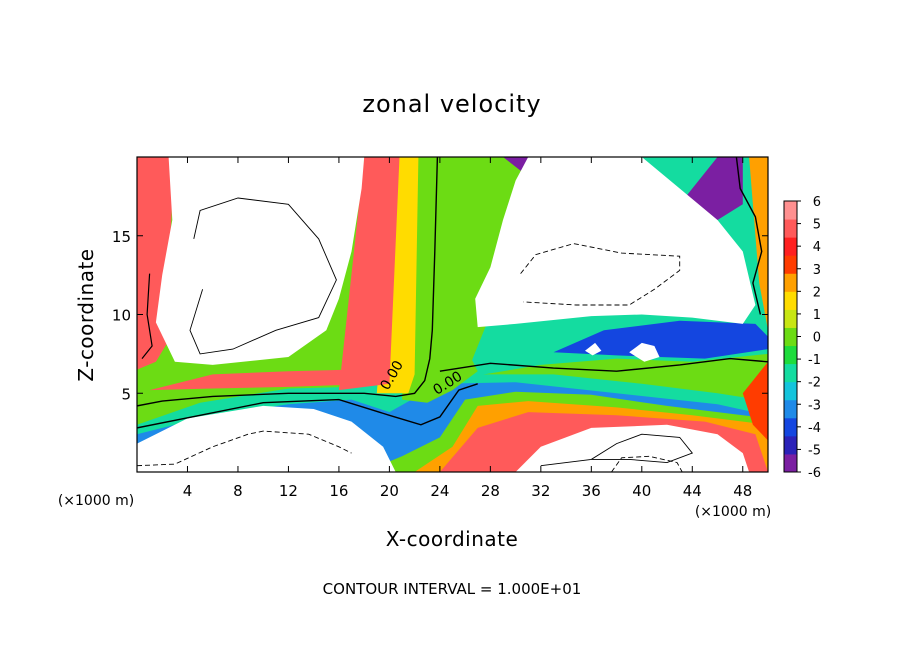  What do you see at coordinates (238, 491) in the screenshot?
I see `x-tick-label: 8` at bounding box center [238, 491].